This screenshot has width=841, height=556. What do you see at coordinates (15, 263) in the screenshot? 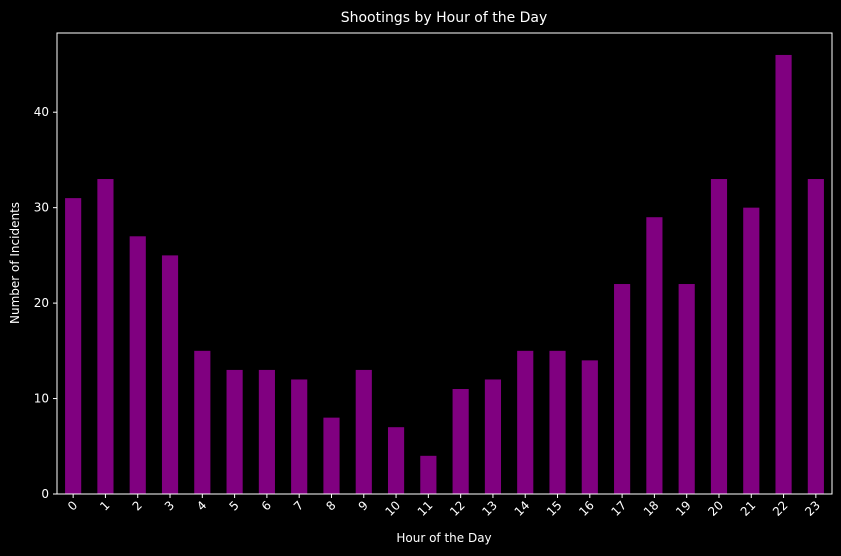
I see `y-axis-label: Number of Incidents` at bounding box center [15, 263].